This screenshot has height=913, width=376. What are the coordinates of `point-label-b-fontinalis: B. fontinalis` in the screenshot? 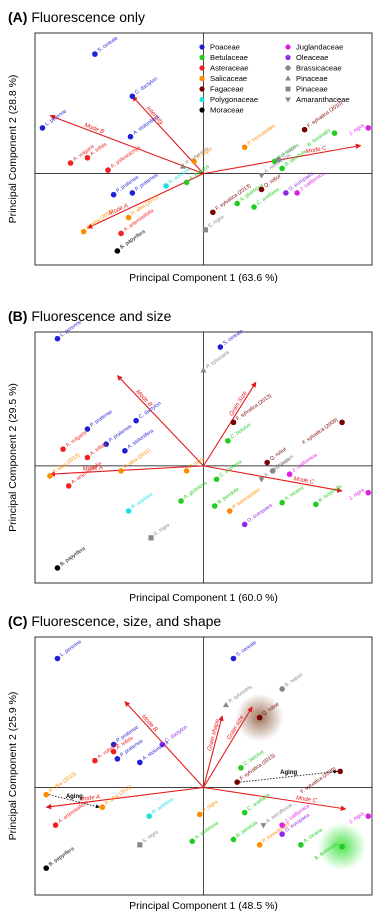 It's located at (331, 493).